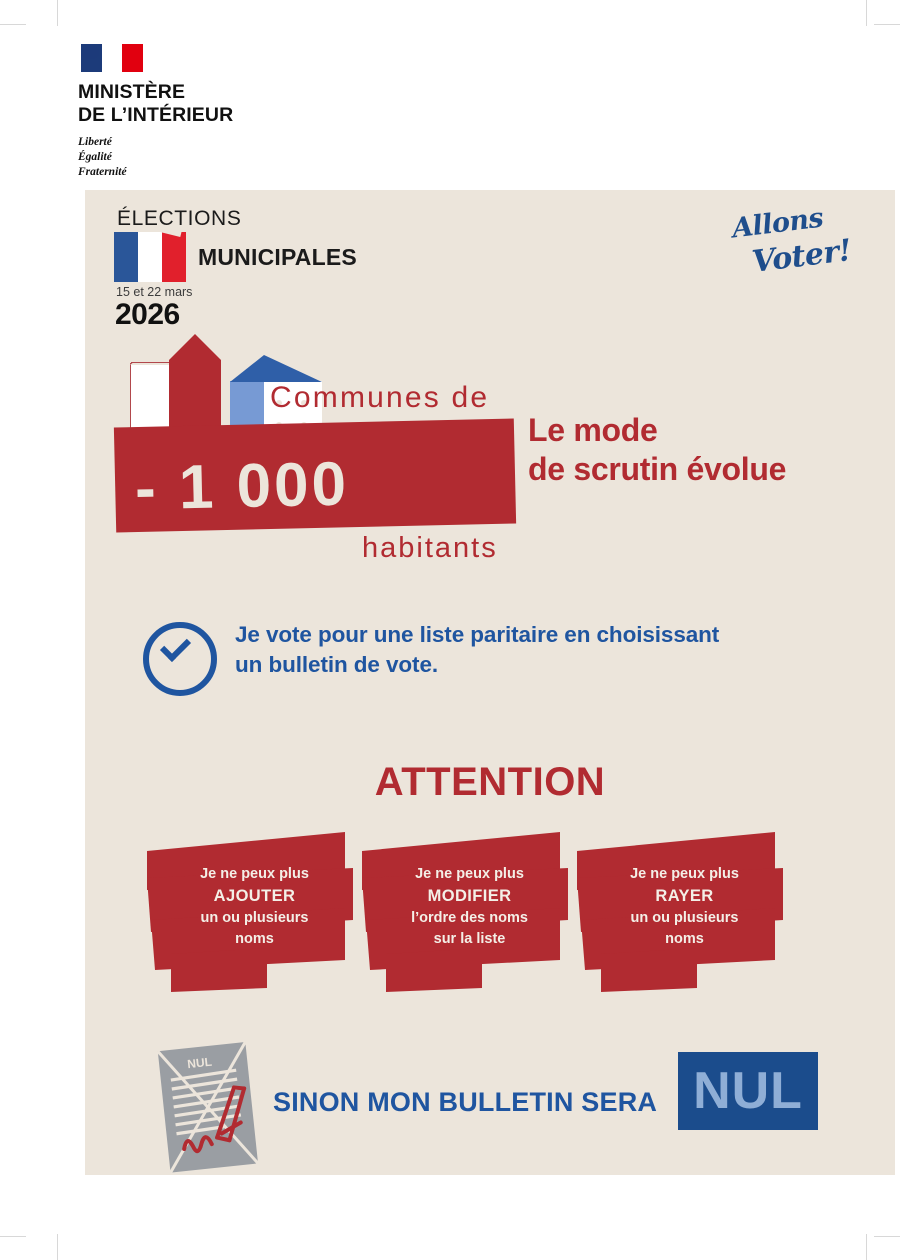 The width and height of the screenshot is (900, 1260). Describe the element at coordinates (95, 142) in the screenshot. I see `motto-liberte: Liberté` at that location.